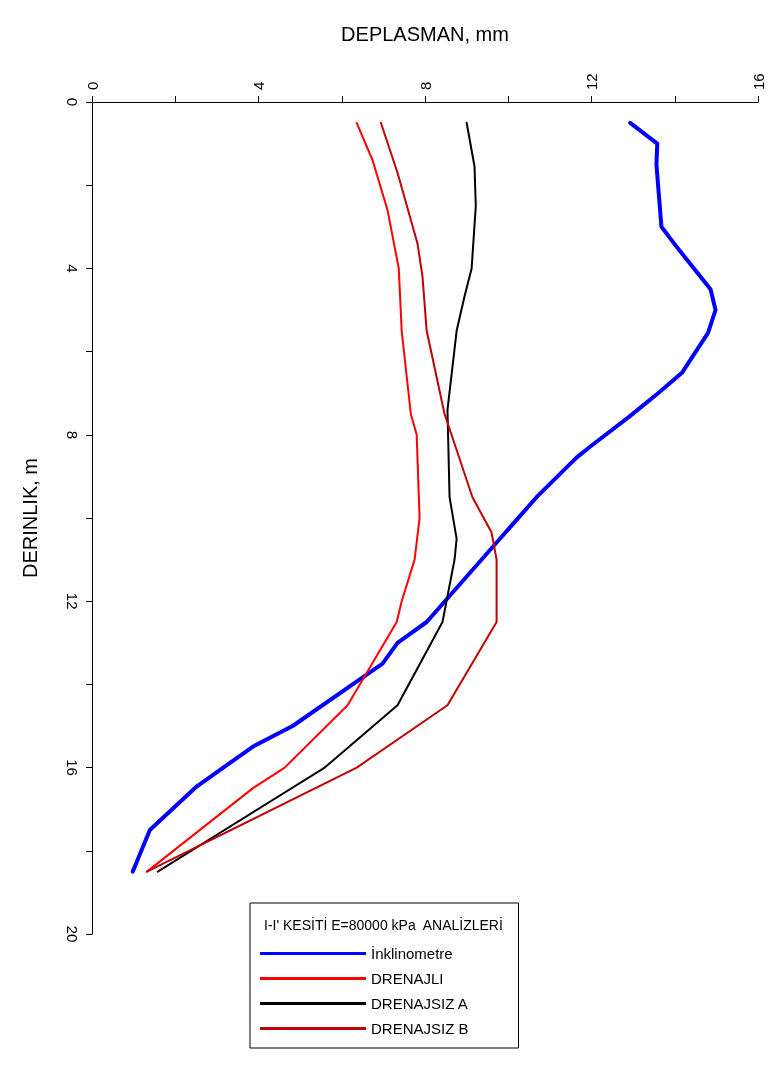 This screenshot has height=1068, width=773. What do you see at coordinates (425, 34) in the screenshot?
I see `x-axis-title: DEPLASMAN, mm` at bounding box center [425, 34].